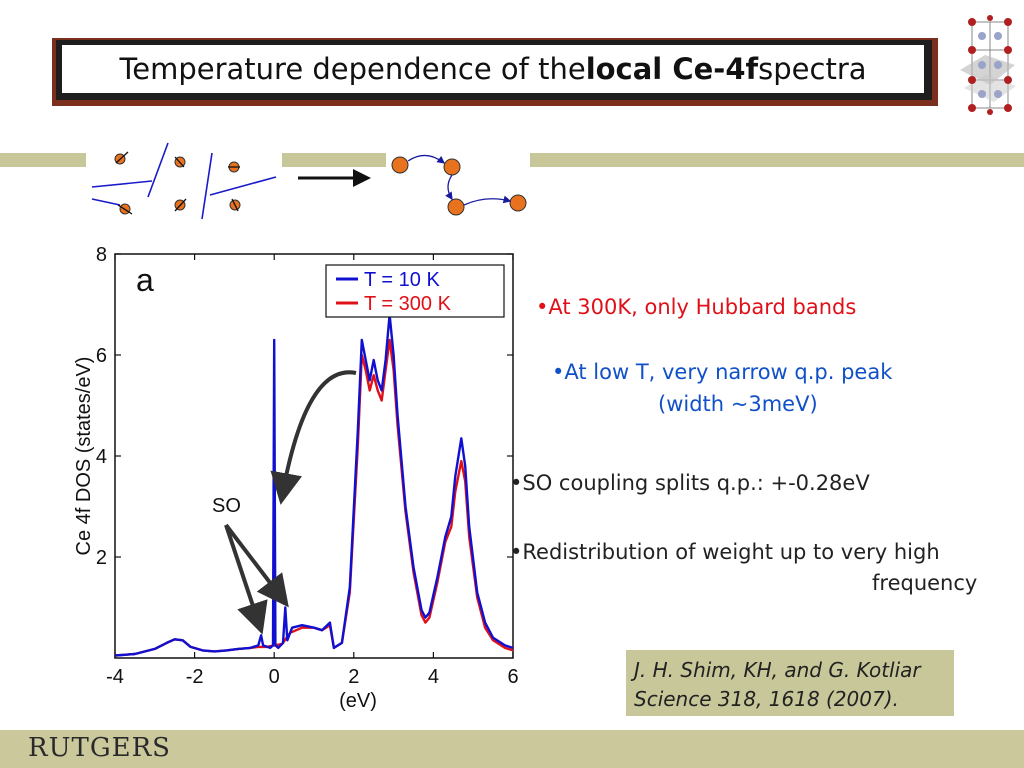  Describe the element at coordinates (512, 749) in the screenshot. I see `footer-band` at that location.